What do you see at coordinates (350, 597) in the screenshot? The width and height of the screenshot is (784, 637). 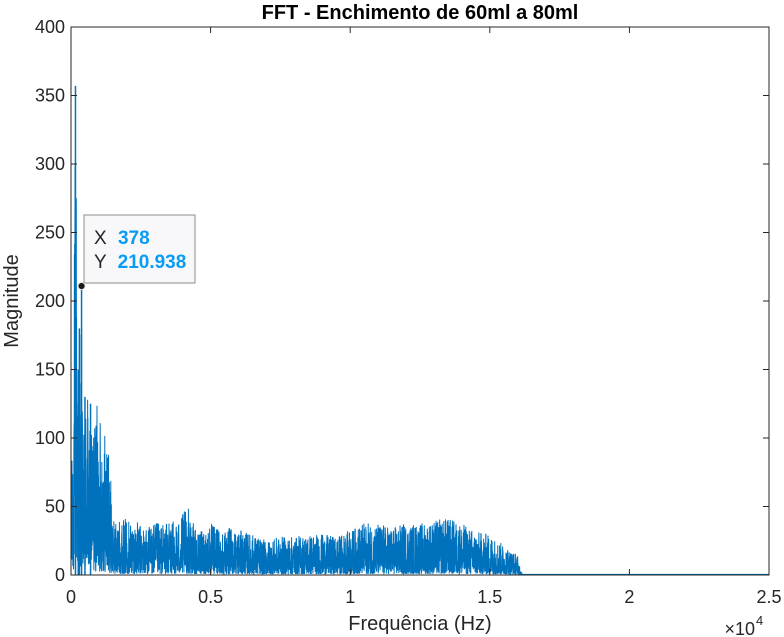 I see `x-tick-label: 1` at bounding box center [350, 597].